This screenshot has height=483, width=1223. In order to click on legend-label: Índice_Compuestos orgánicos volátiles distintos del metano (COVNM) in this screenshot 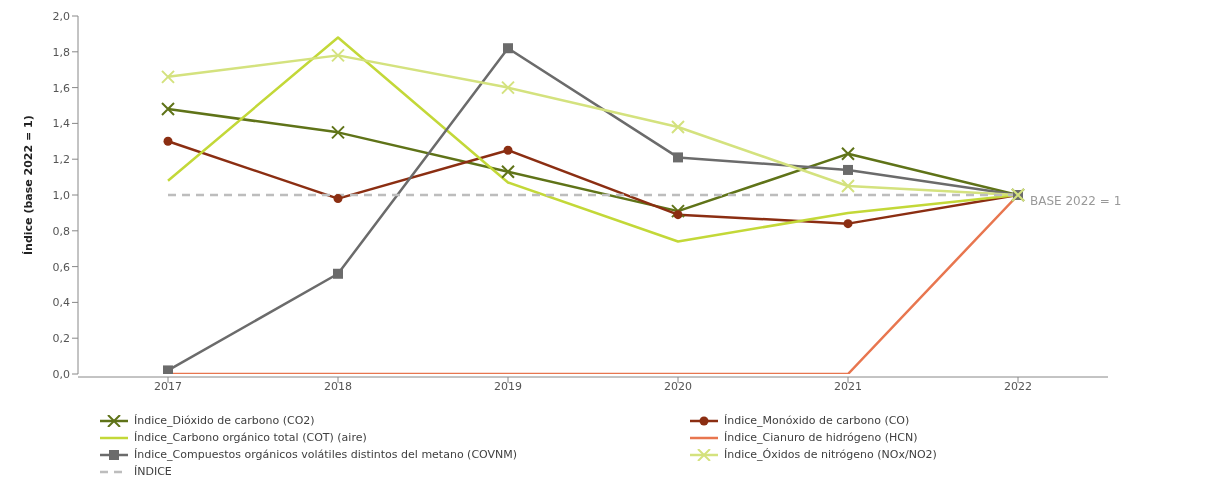, I will do `click(326, 454)`.